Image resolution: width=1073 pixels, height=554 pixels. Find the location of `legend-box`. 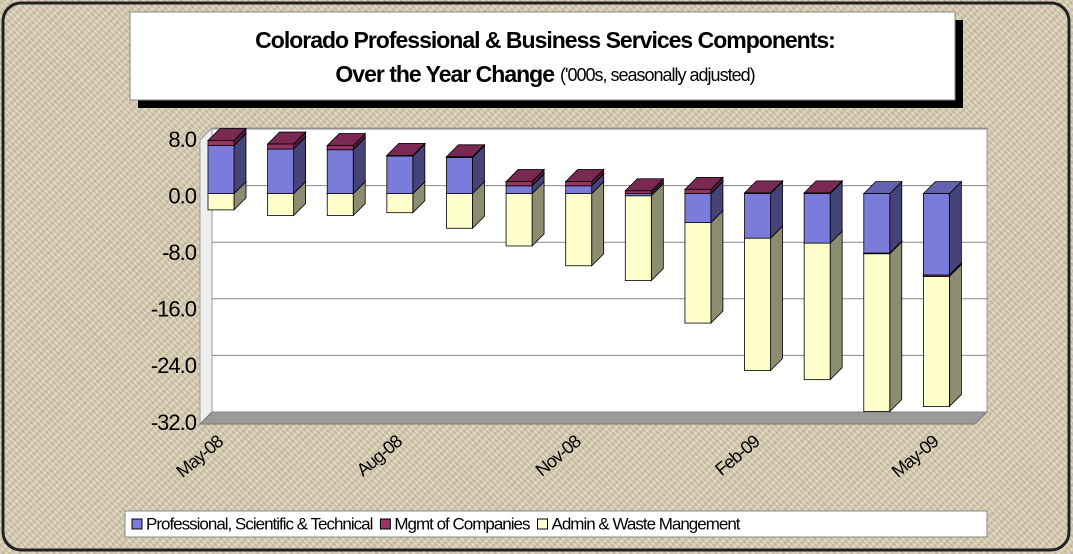

legend-box is located at coordinates (556, 524).